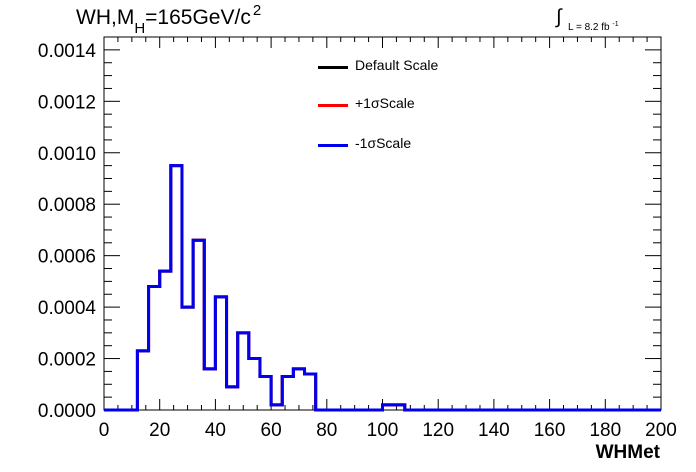 This screenshot has height=472, width=696. I want to click on title-subscript: H, so click(140, 28).